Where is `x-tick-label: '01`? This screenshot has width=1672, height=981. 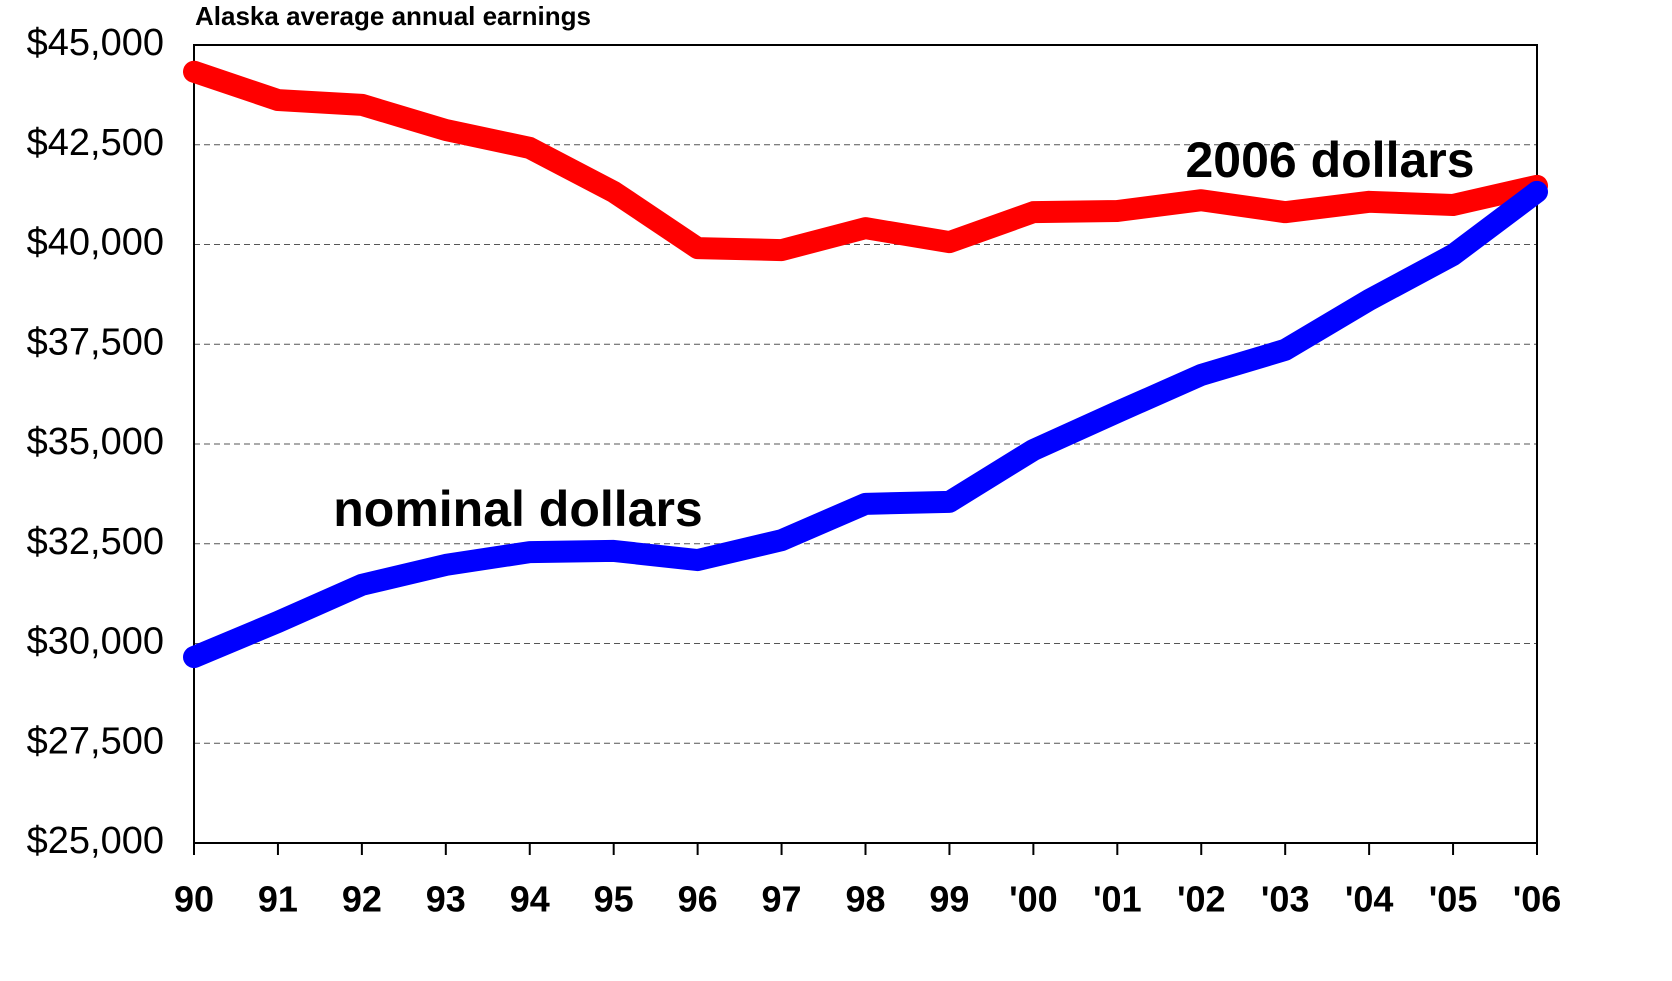
x-tick-label: '01 is located at coordinates (1117, 899).